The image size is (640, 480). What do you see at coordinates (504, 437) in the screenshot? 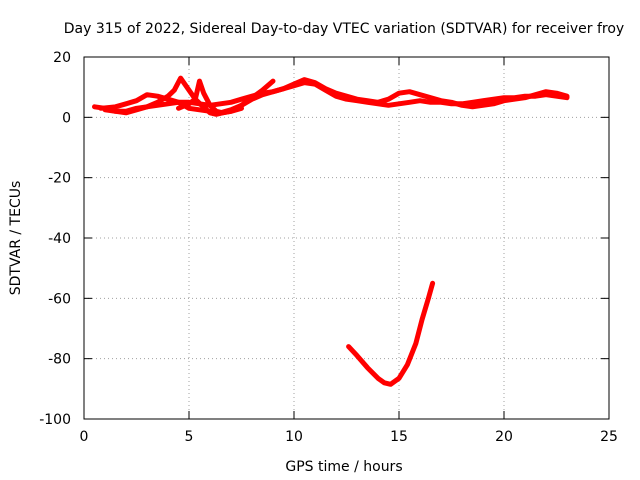
I see `x-tick-label: 20` at bounding box center [504, 437].